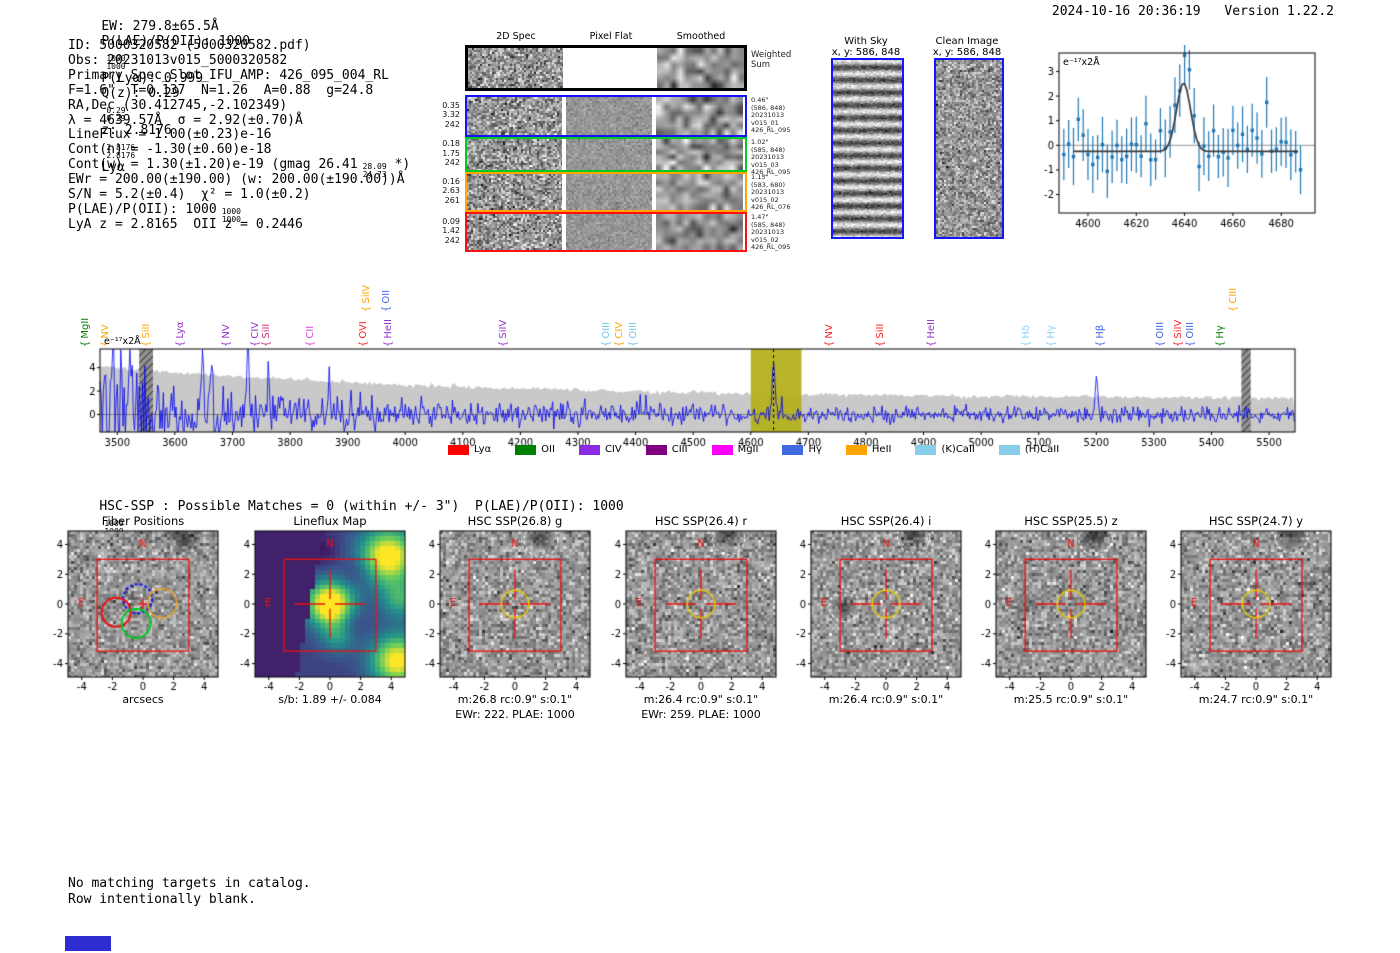  I want to click on cutout-title: Fiber Positions, so click(143, 521).